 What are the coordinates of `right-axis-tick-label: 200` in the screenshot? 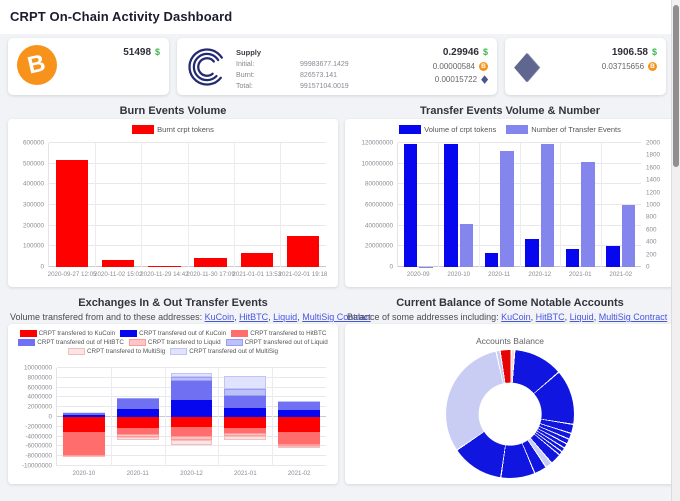 It's located at (651, 255).